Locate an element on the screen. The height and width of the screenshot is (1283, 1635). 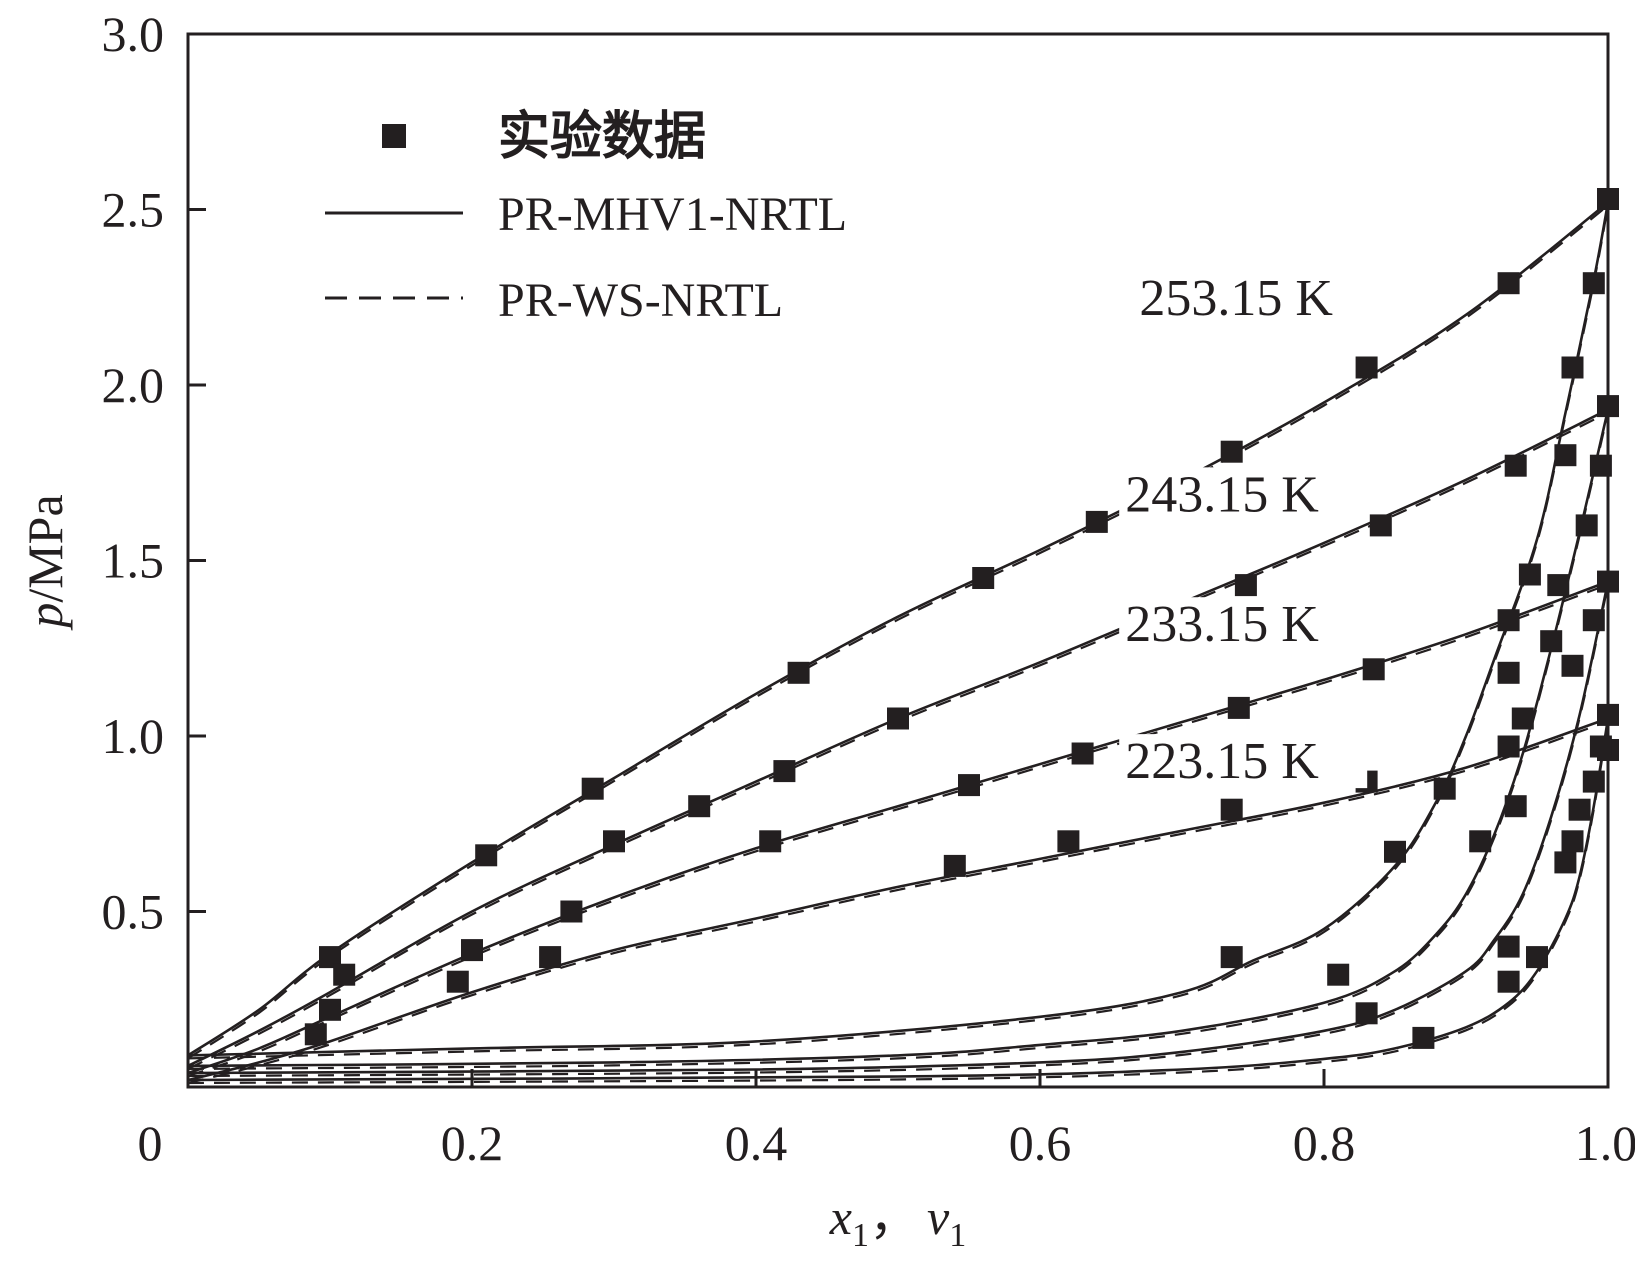
x-tick-label: 0.4 is located at coordinates (756, 1143).